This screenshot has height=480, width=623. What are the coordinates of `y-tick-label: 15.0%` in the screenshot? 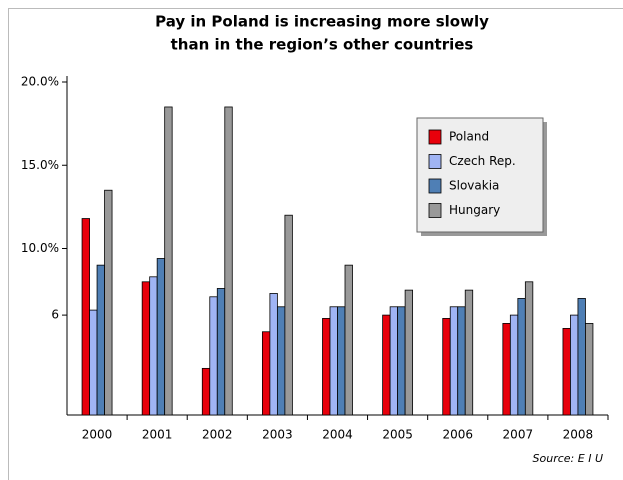 It's located at (40, 165).